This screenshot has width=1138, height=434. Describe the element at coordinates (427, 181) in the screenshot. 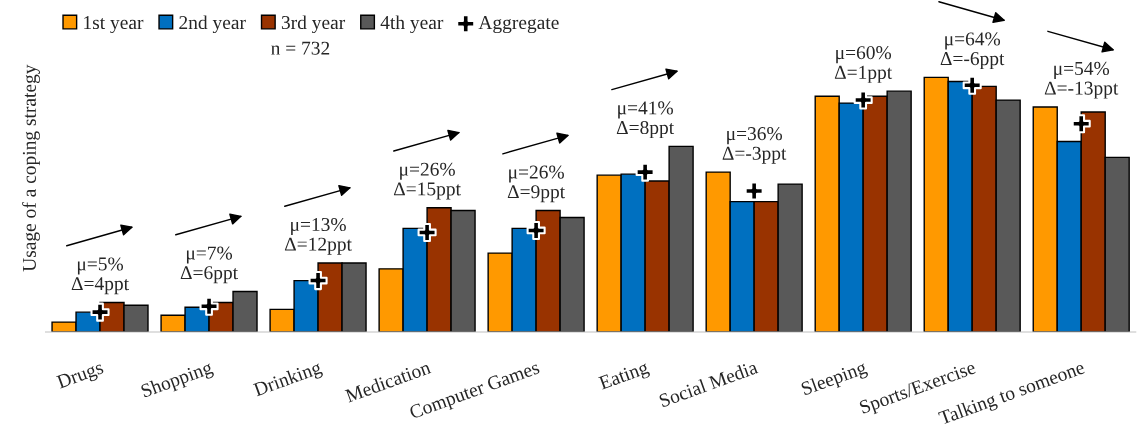

I see `annotation: μ=26% Δ=15ppt` at that location.